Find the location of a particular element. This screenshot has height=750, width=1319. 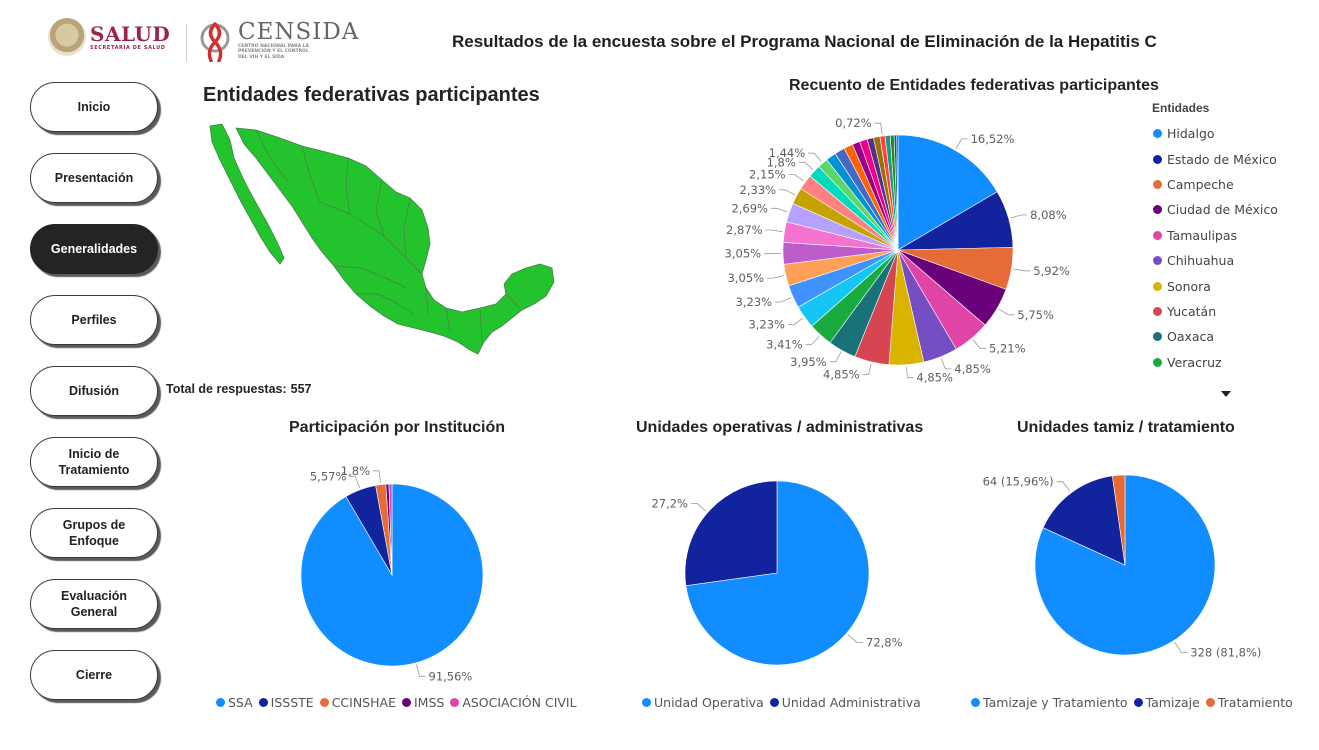

data-label: 3,05% is located at coordinates (743, 254).